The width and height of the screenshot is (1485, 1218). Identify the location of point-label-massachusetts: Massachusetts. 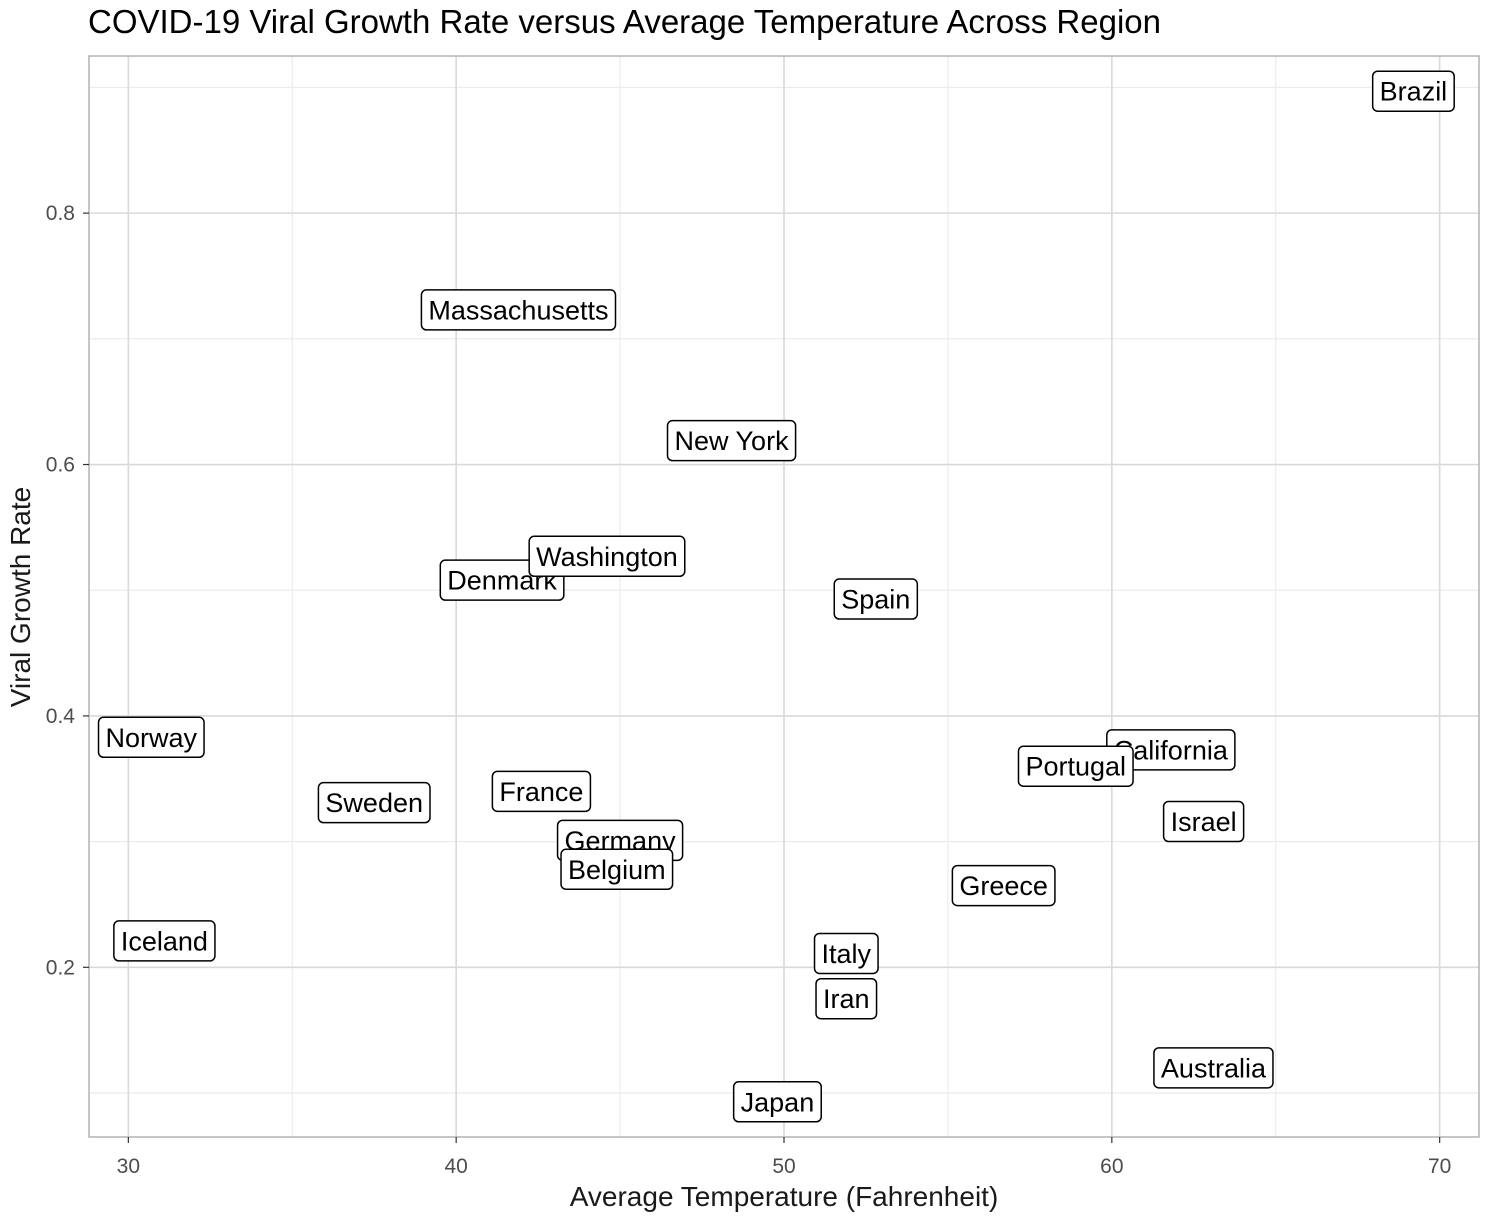
(518, 310).